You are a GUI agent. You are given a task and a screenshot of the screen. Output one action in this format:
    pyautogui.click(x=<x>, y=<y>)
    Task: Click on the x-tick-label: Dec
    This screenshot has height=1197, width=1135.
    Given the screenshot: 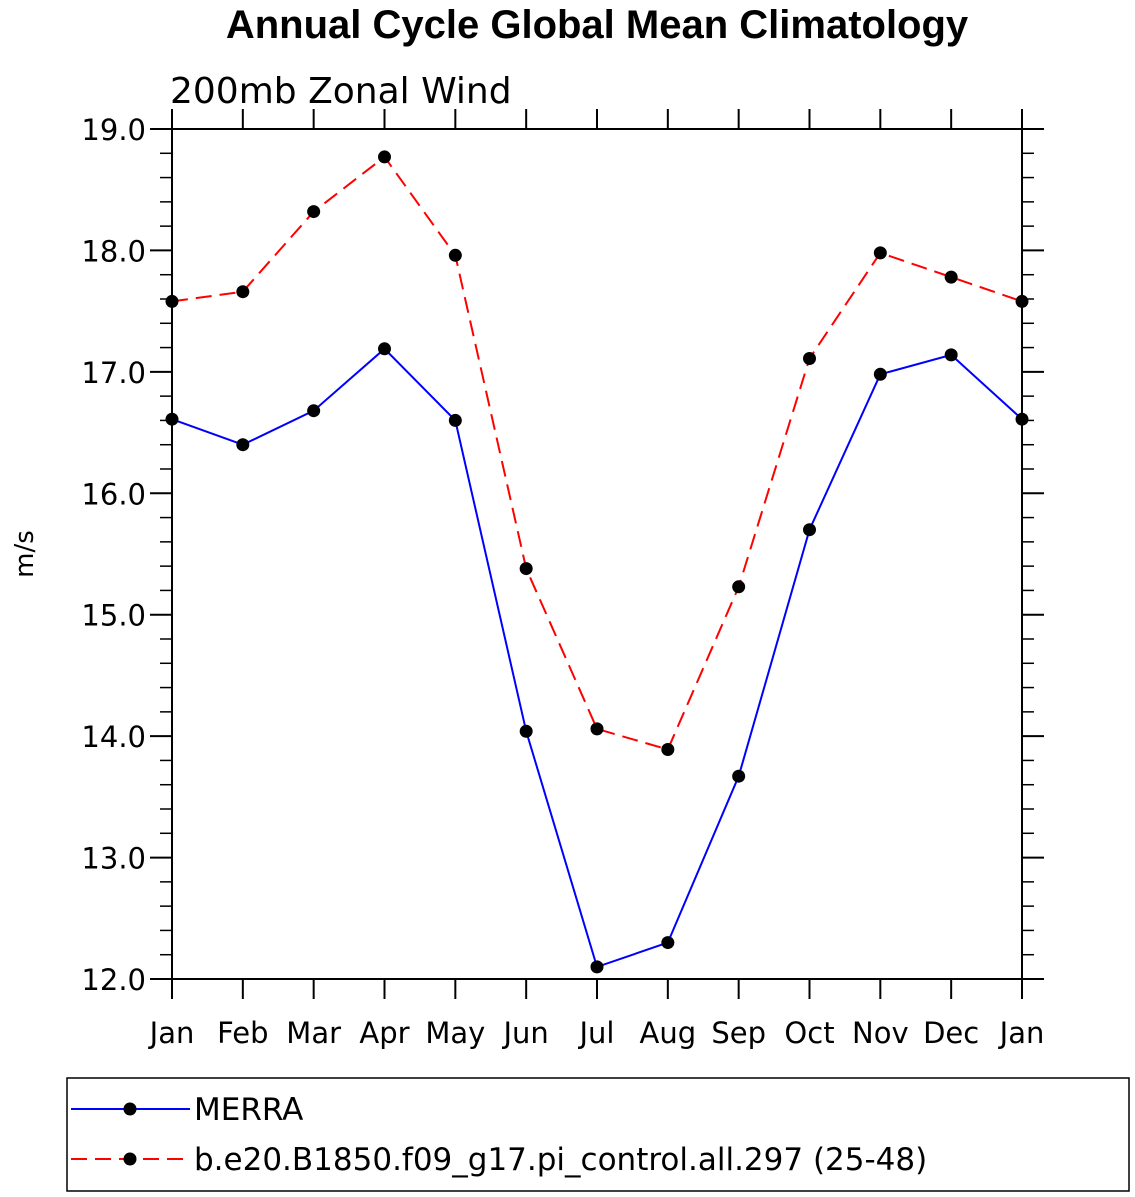 What is the action you would take?
    pyautogui.click(x=951, y=1033)
    